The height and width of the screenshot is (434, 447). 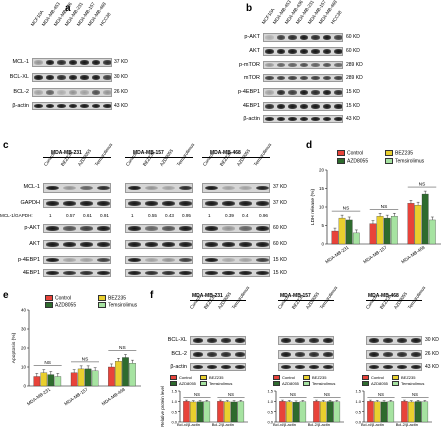 What do you see at coordinates (248, 92) in the screenshot?
I see `row-label-4: p-4EBP1` at bounding box center [248, 92].